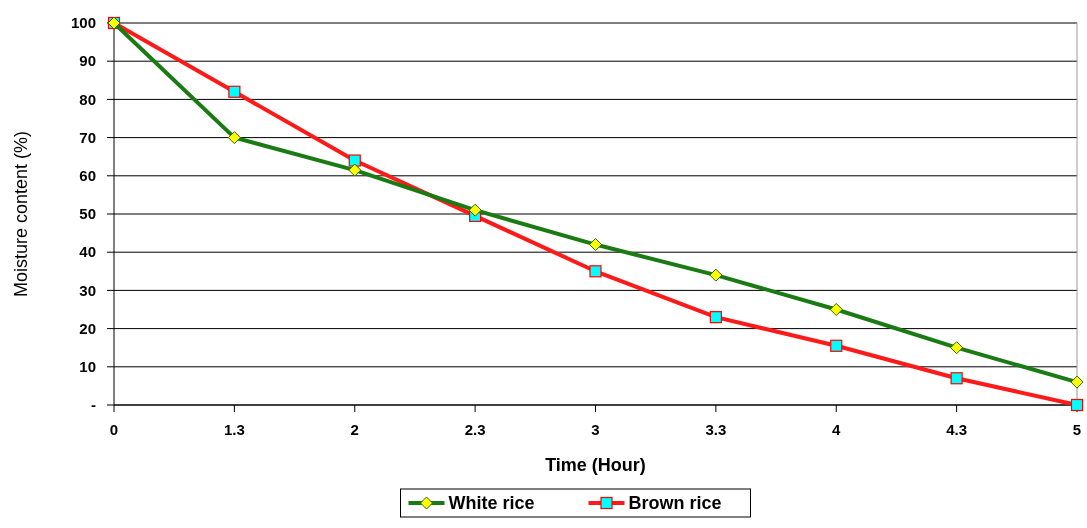  Describe the element at coordinates (595, 465) in the screenshot. I see `x-axis-title: Time (Hour)` at that location.